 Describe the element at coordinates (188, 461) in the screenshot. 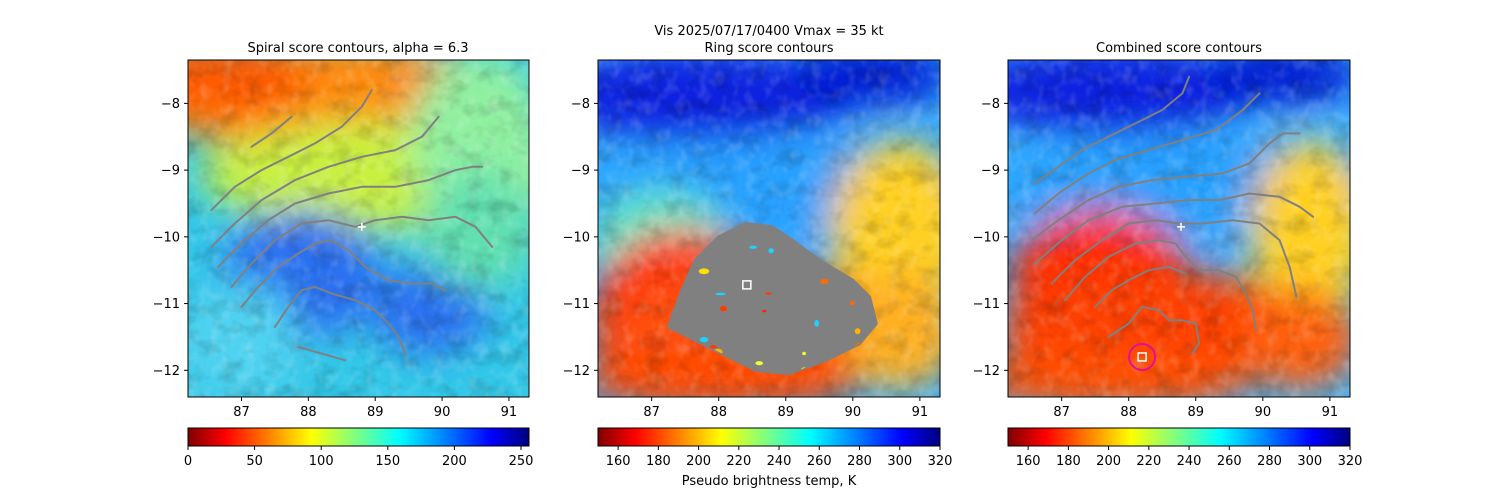

I see `spiral-colorbar-tick-label: 0` at that location.